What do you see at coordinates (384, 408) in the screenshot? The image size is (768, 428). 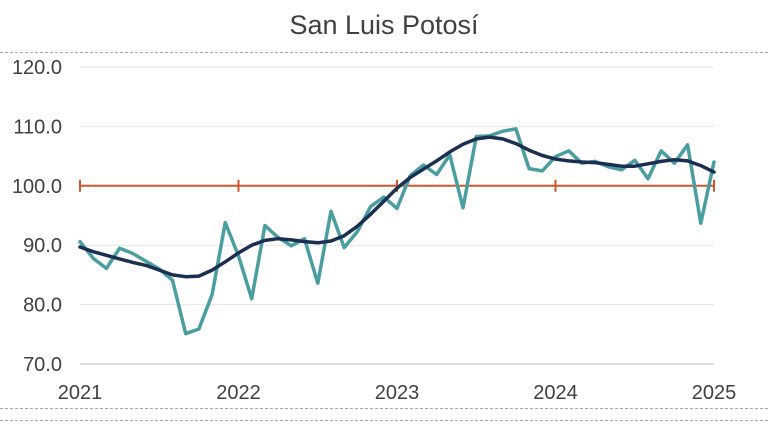 I see `bottom-divider-upper` at bounding box center [384, 408].